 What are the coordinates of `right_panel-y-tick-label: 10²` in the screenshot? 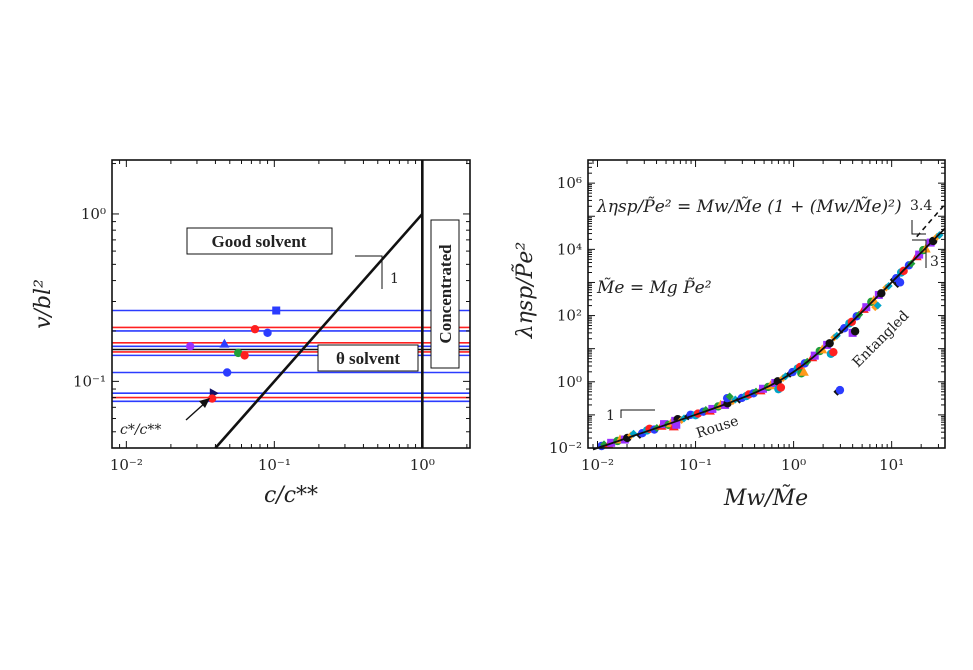 It's located at (569, 316).